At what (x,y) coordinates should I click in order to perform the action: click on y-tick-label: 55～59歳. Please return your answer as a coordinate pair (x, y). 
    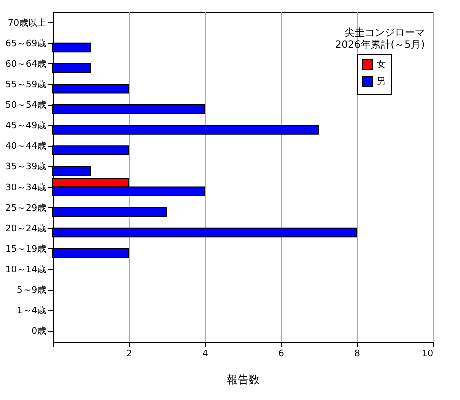
    Looking at the image, I should click on (26, 84).